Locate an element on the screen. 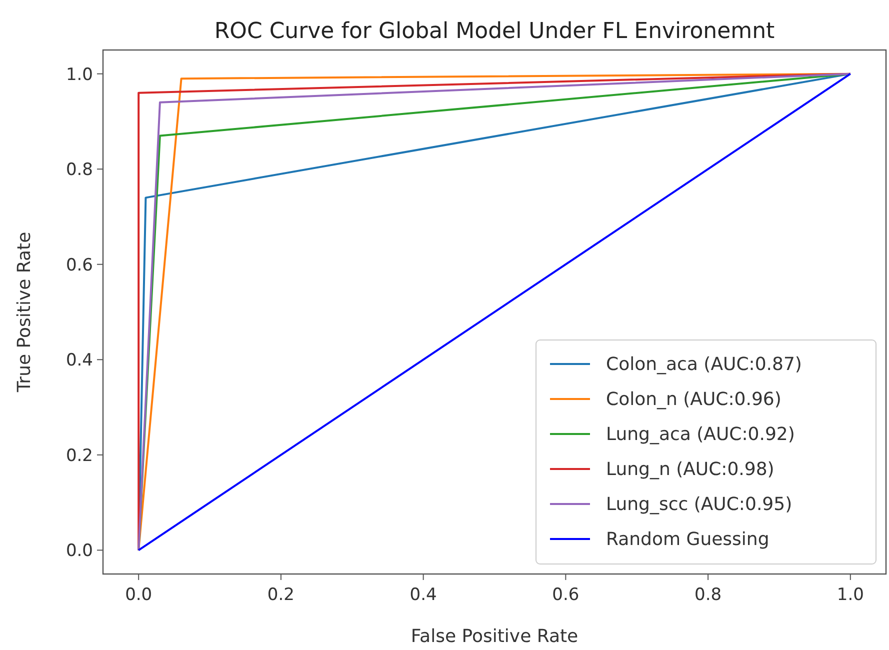 The width and height of the screenshot is (889, 650). y-tick-label: 0.0 is located at coordinates (79, 551).